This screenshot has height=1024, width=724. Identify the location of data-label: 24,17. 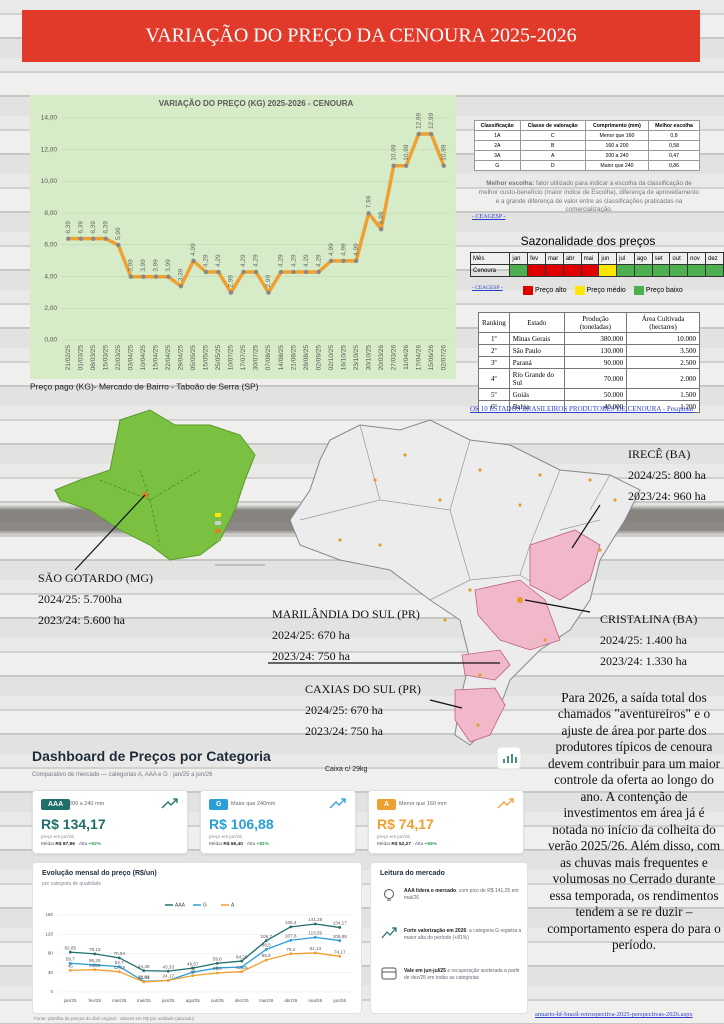
(169, 976).